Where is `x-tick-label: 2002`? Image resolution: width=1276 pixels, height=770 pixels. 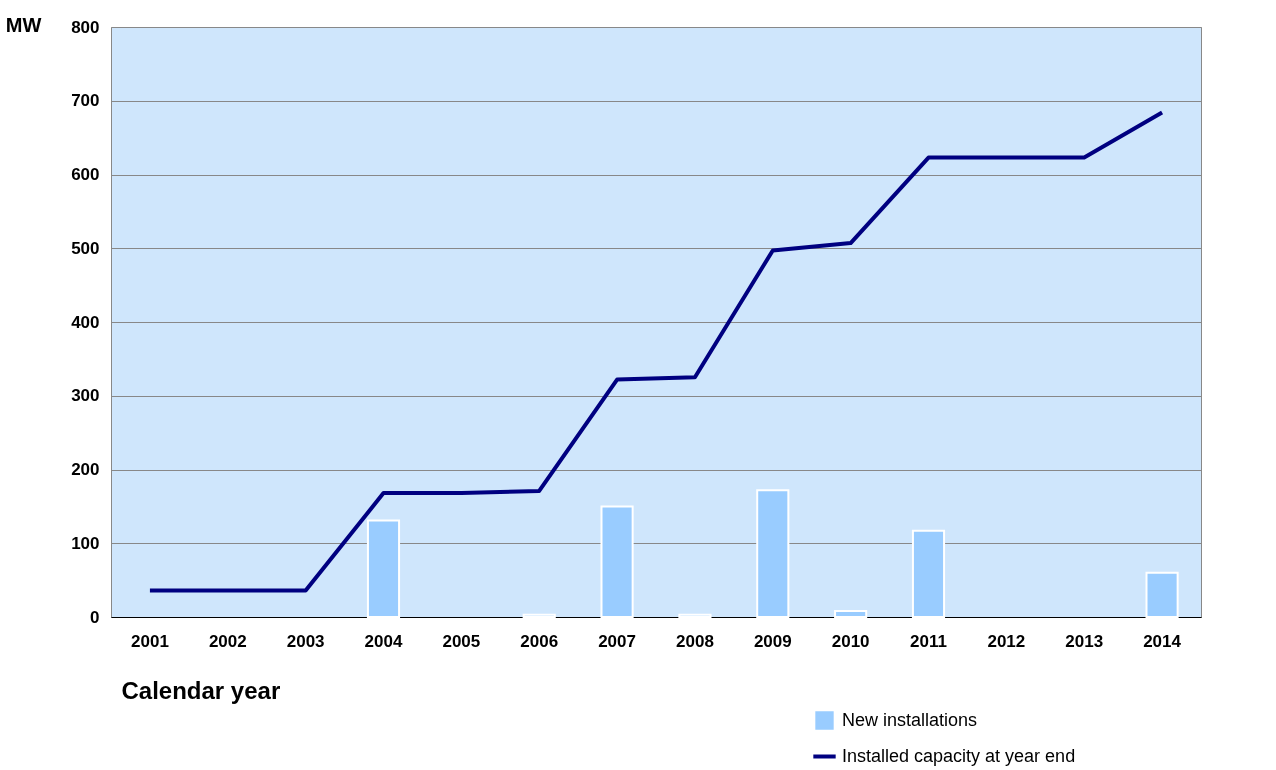 x-tick-label: 2002 is located at coordinates (227, 641).